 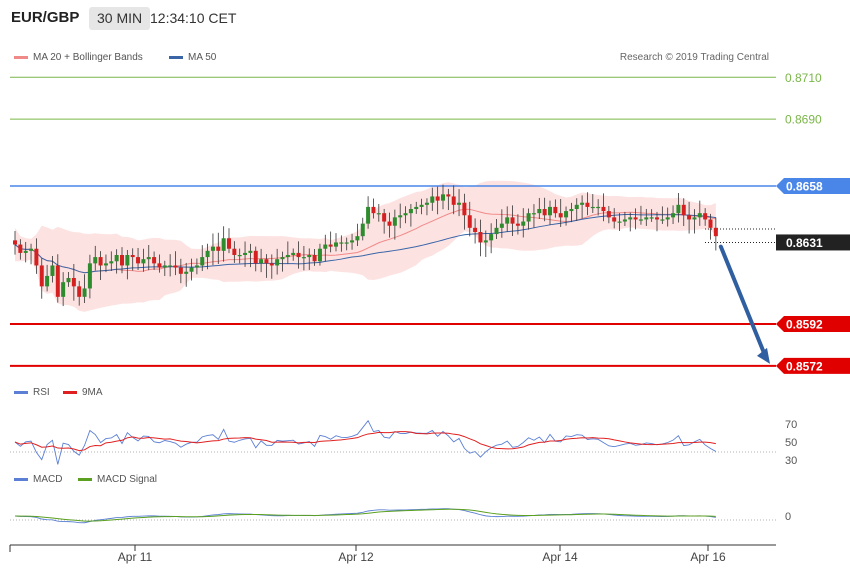 What do you see at coordinates (560, 557) in the screenshot?
I see `x-tick-label: Apr 14` at bounding box center [560, 557].